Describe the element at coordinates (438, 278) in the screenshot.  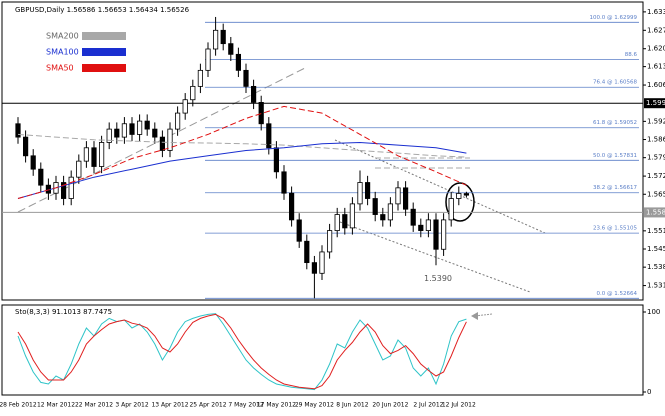
I see `annotation: 1.5390` at that location.